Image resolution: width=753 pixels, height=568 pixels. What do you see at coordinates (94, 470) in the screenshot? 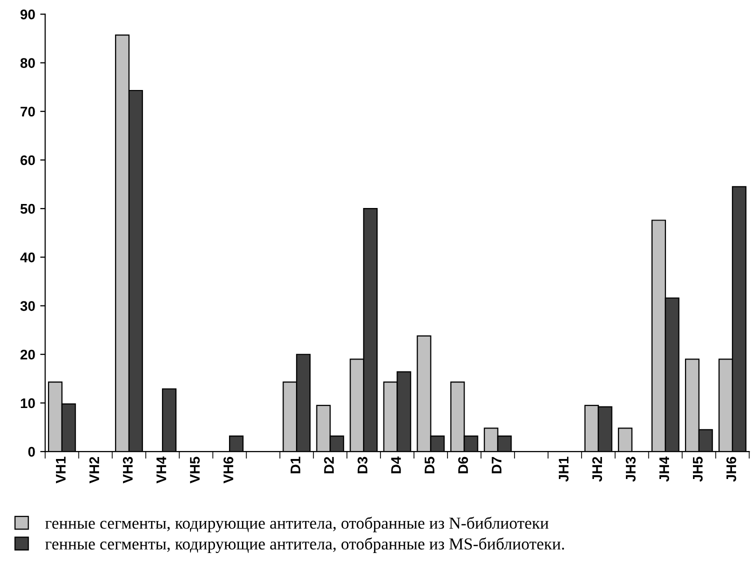
I see `x-tick-label: VH2` at bounding box center [94, 470].